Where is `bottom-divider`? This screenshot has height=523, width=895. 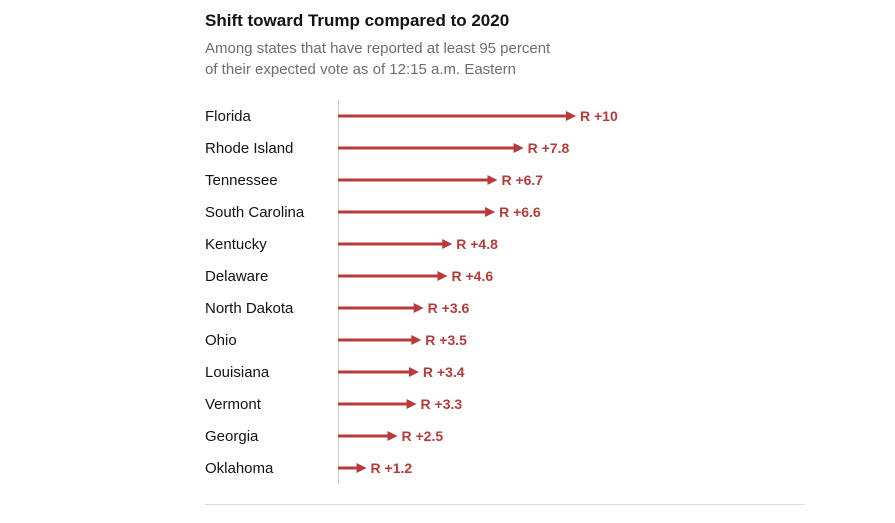 bottom-divider is located at coordinates (505, 504).